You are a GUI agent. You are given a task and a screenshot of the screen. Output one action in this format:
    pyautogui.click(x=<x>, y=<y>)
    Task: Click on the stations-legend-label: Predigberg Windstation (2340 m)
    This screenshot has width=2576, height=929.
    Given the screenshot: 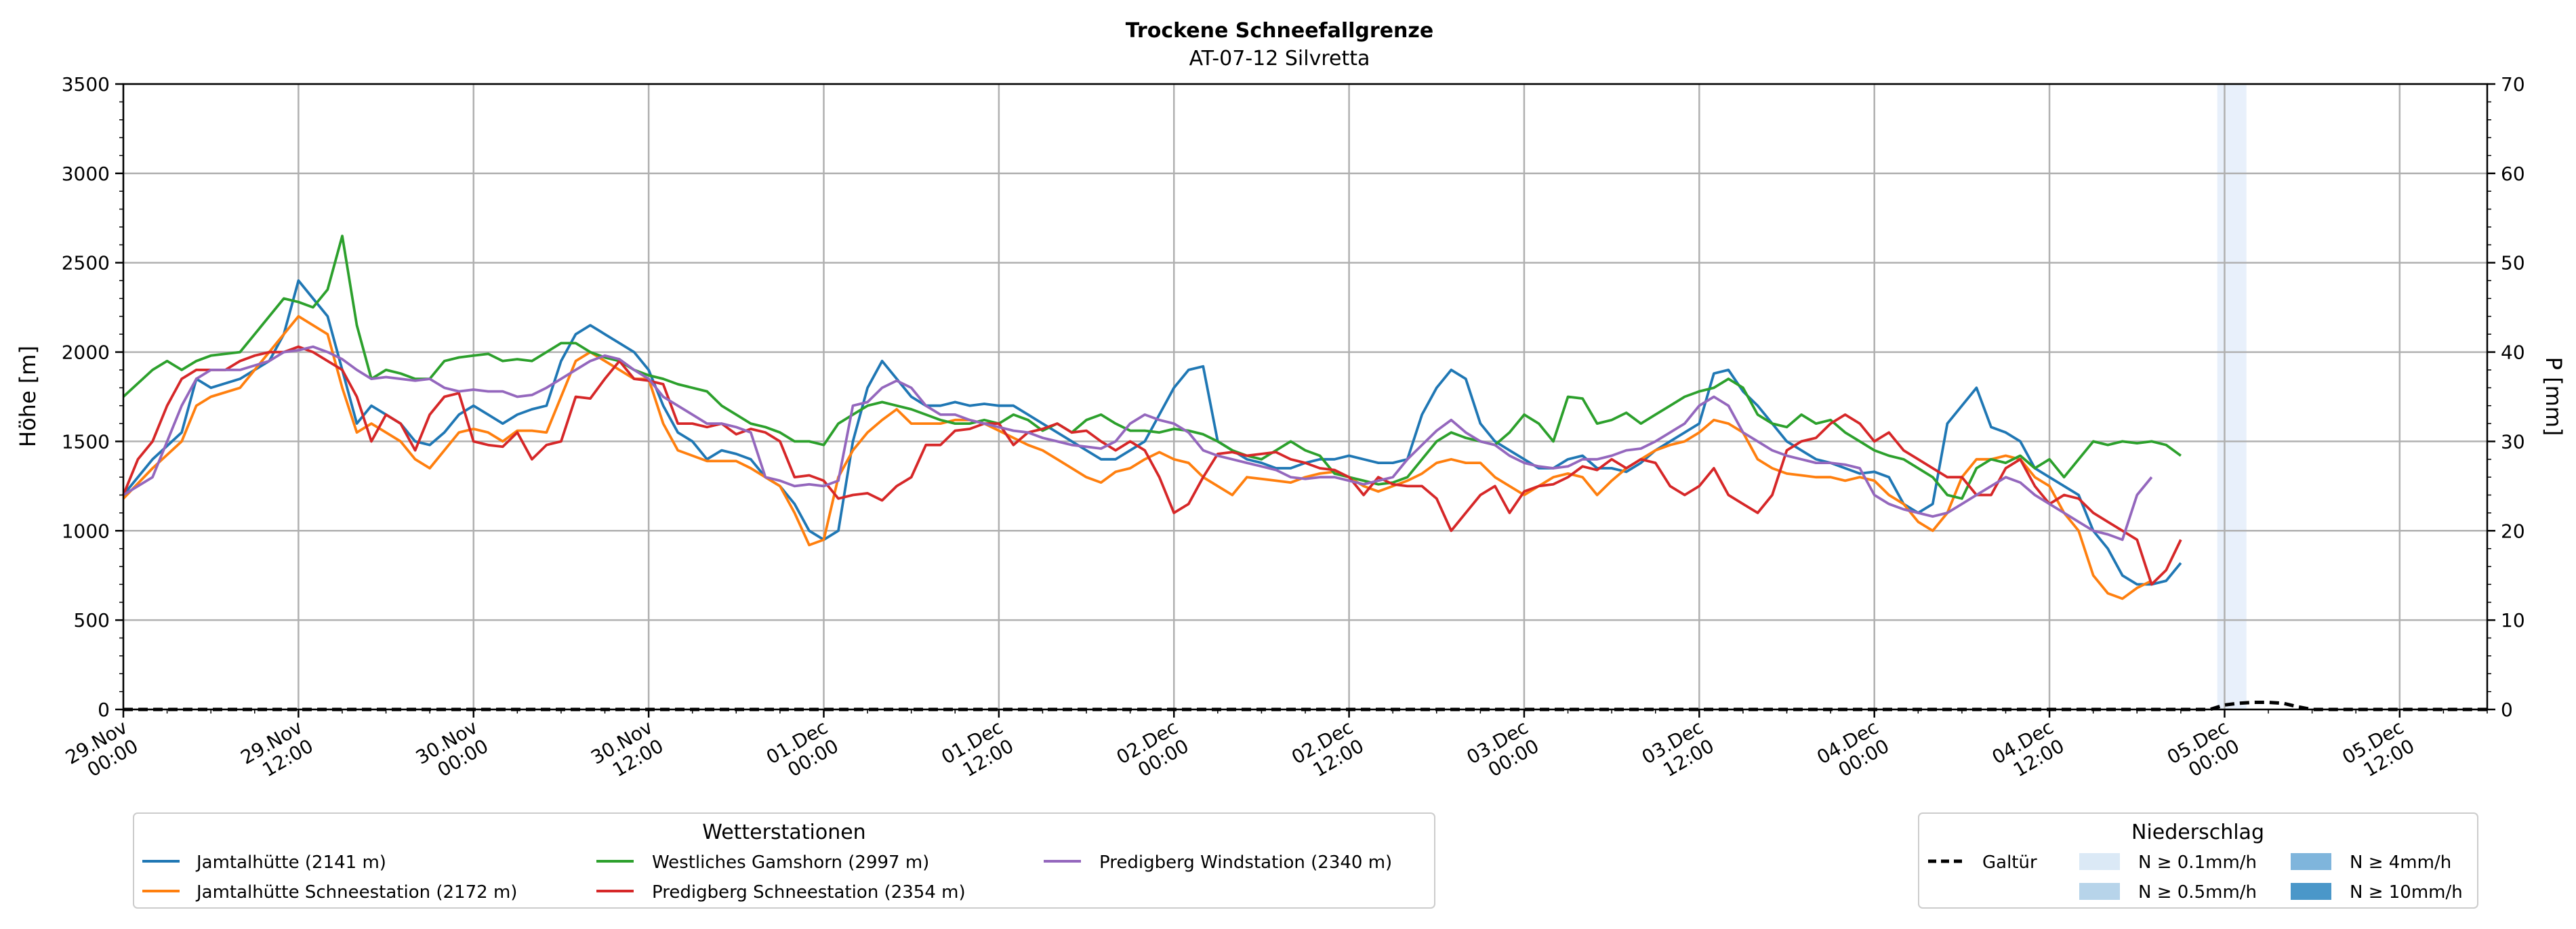 What is the action you would take?
    pyautogui.click(x=1245, y=862)
    